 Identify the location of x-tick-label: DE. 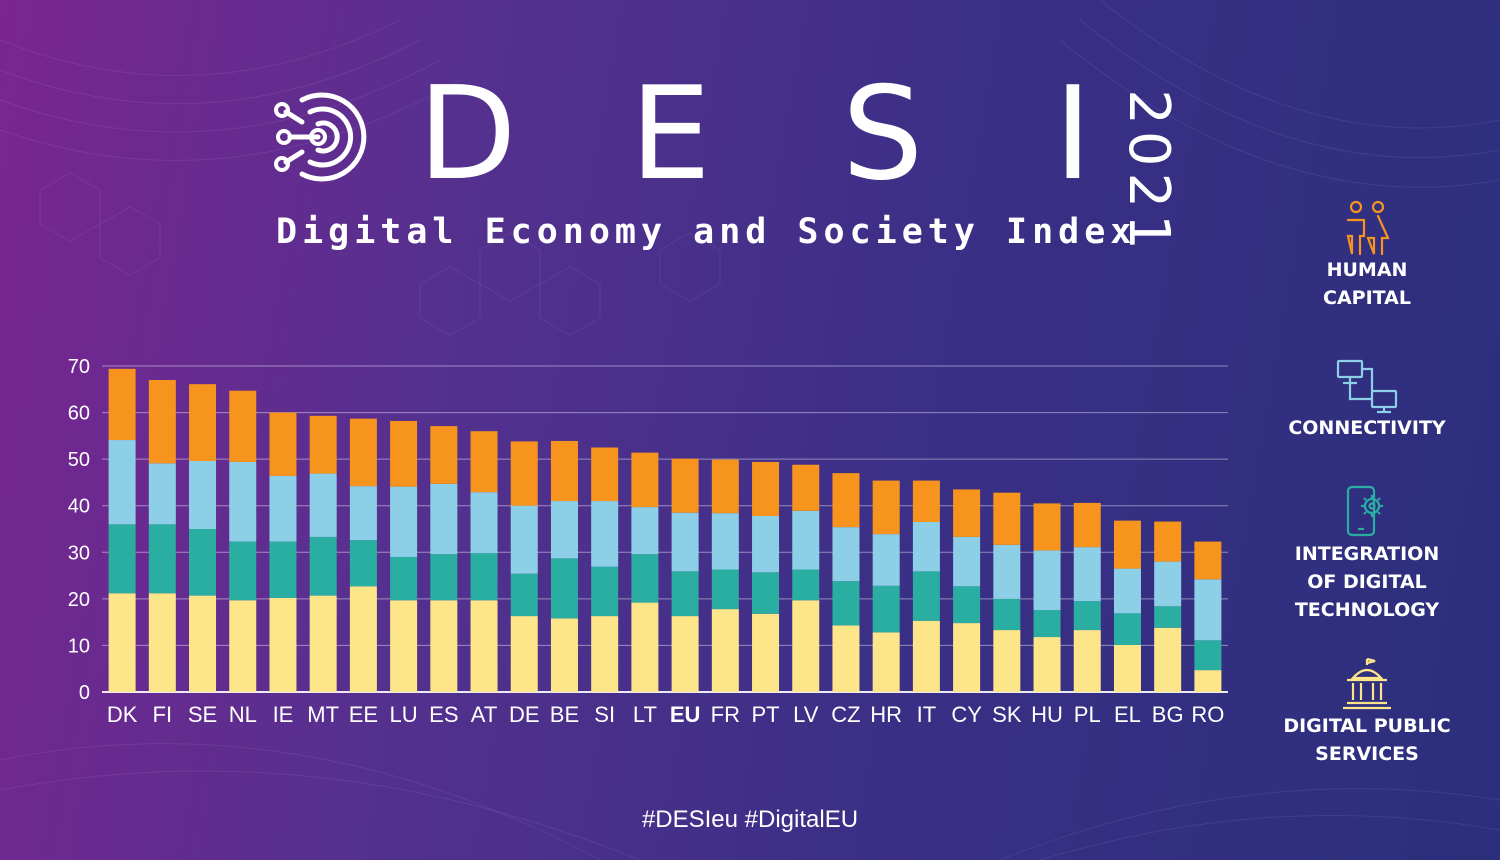
(524, 714).